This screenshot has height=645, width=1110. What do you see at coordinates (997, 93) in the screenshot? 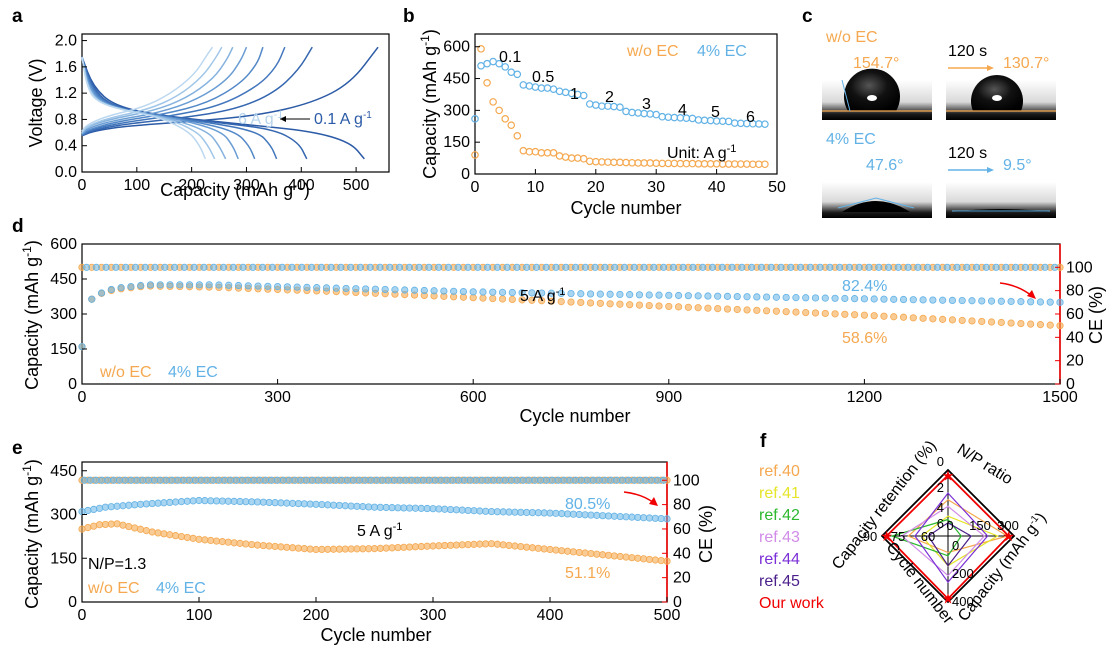
I see `droplet-wo-ec-end` at bounding box center [997, 93].